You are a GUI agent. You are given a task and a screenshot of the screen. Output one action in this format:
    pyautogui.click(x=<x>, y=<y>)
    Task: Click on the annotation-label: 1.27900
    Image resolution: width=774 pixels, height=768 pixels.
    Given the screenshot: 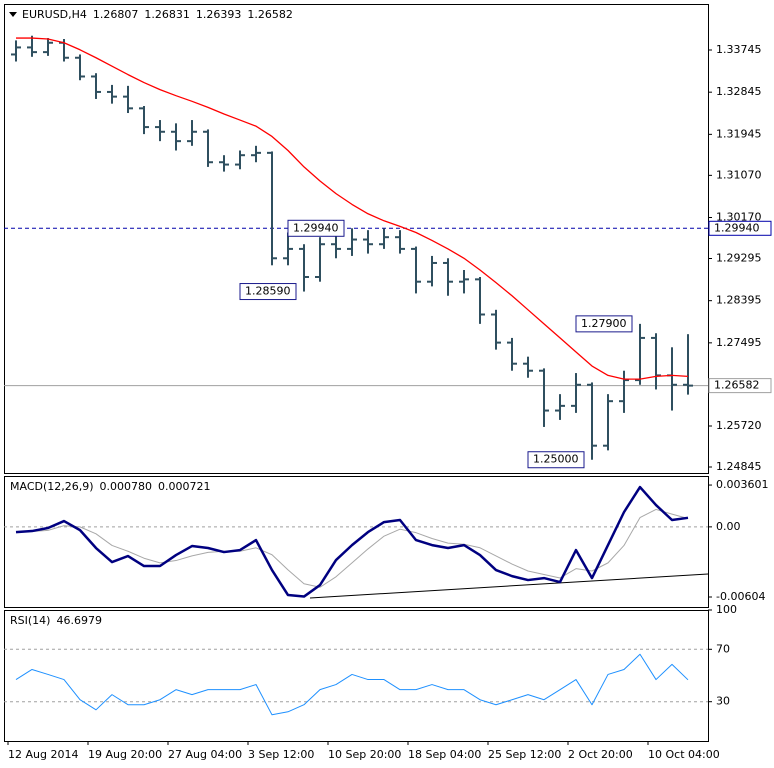 What is the action you would take?
    pyautogui.click(x=604, y=323)
    